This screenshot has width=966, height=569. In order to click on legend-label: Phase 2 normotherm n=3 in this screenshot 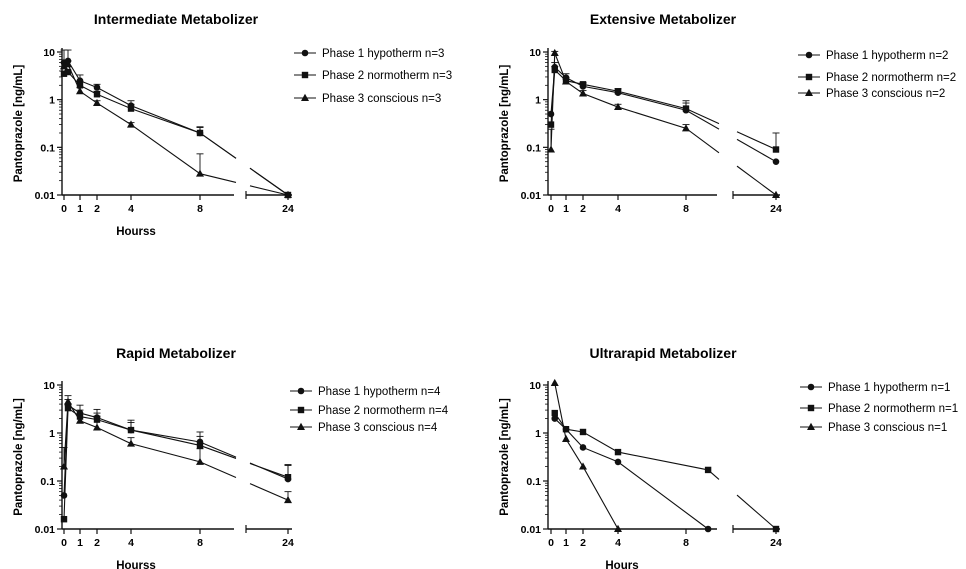, I will do `click(387, 76)`.